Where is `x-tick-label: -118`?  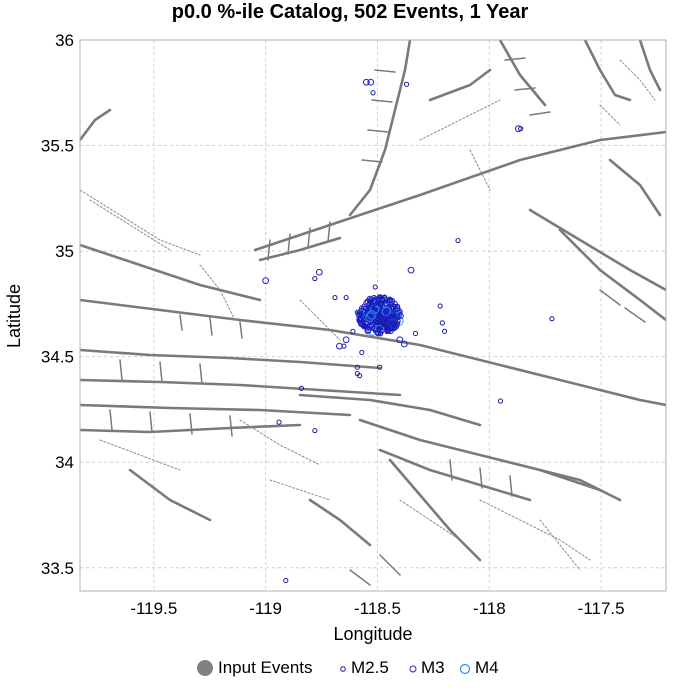
x-tick-label: -118 is located at coordinates (489, 608).